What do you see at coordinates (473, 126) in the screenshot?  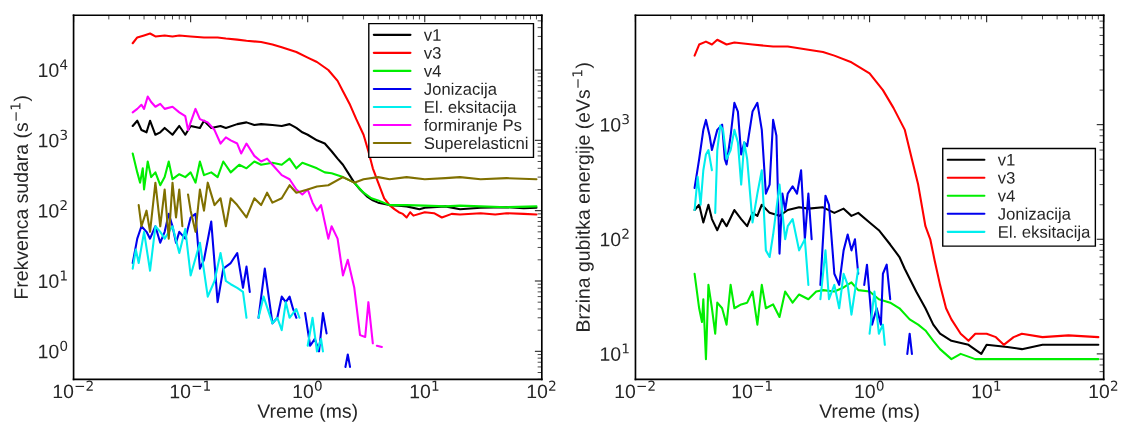 I see `legend-label: formiranje Ps` at bounding box center [473, 126].